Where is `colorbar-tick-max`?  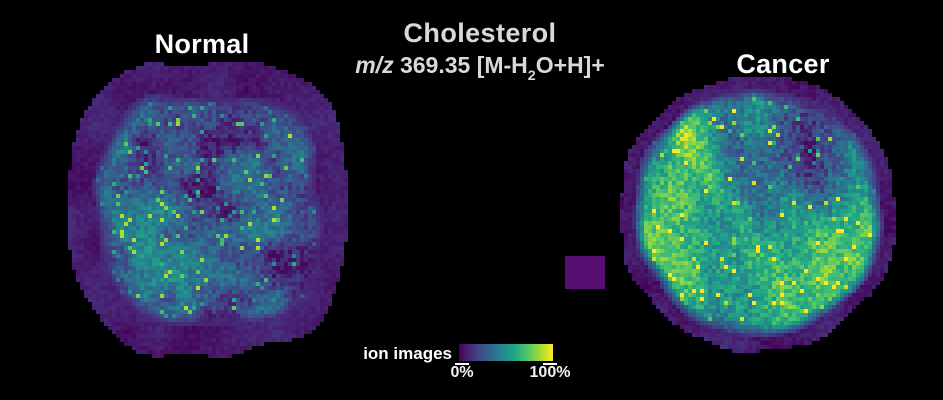
colorbar-tick-max is located at coordinates (550, 364).